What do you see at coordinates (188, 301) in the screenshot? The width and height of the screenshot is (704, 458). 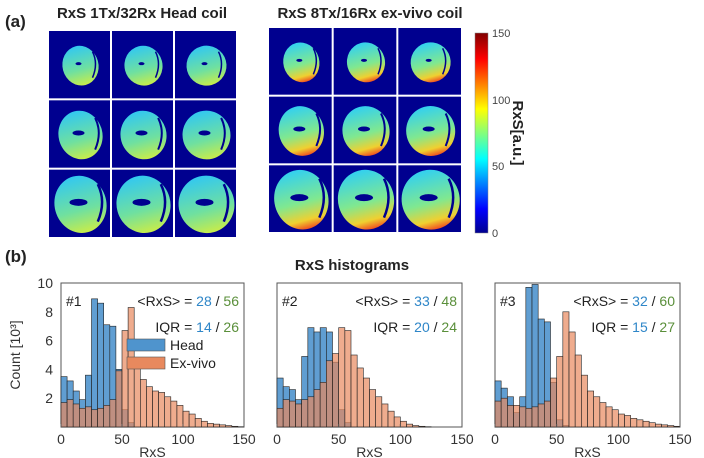 I see `mean-annotation: <RxS> = 28 / 56` at bounding box center [188, 301].